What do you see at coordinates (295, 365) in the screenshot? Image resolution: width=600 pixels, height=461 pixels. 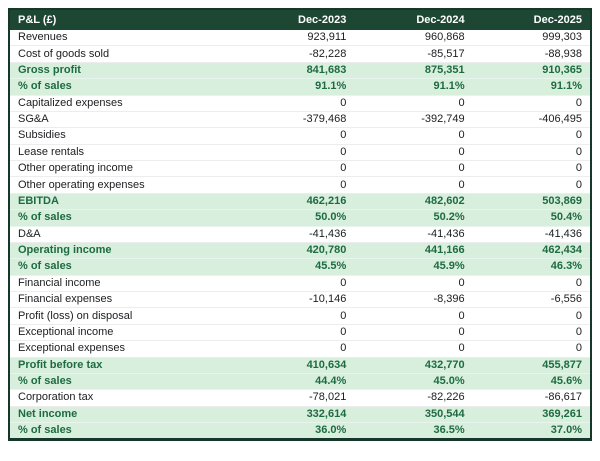 I see `cell-value: 410,634` at bounding box center [295, 365].